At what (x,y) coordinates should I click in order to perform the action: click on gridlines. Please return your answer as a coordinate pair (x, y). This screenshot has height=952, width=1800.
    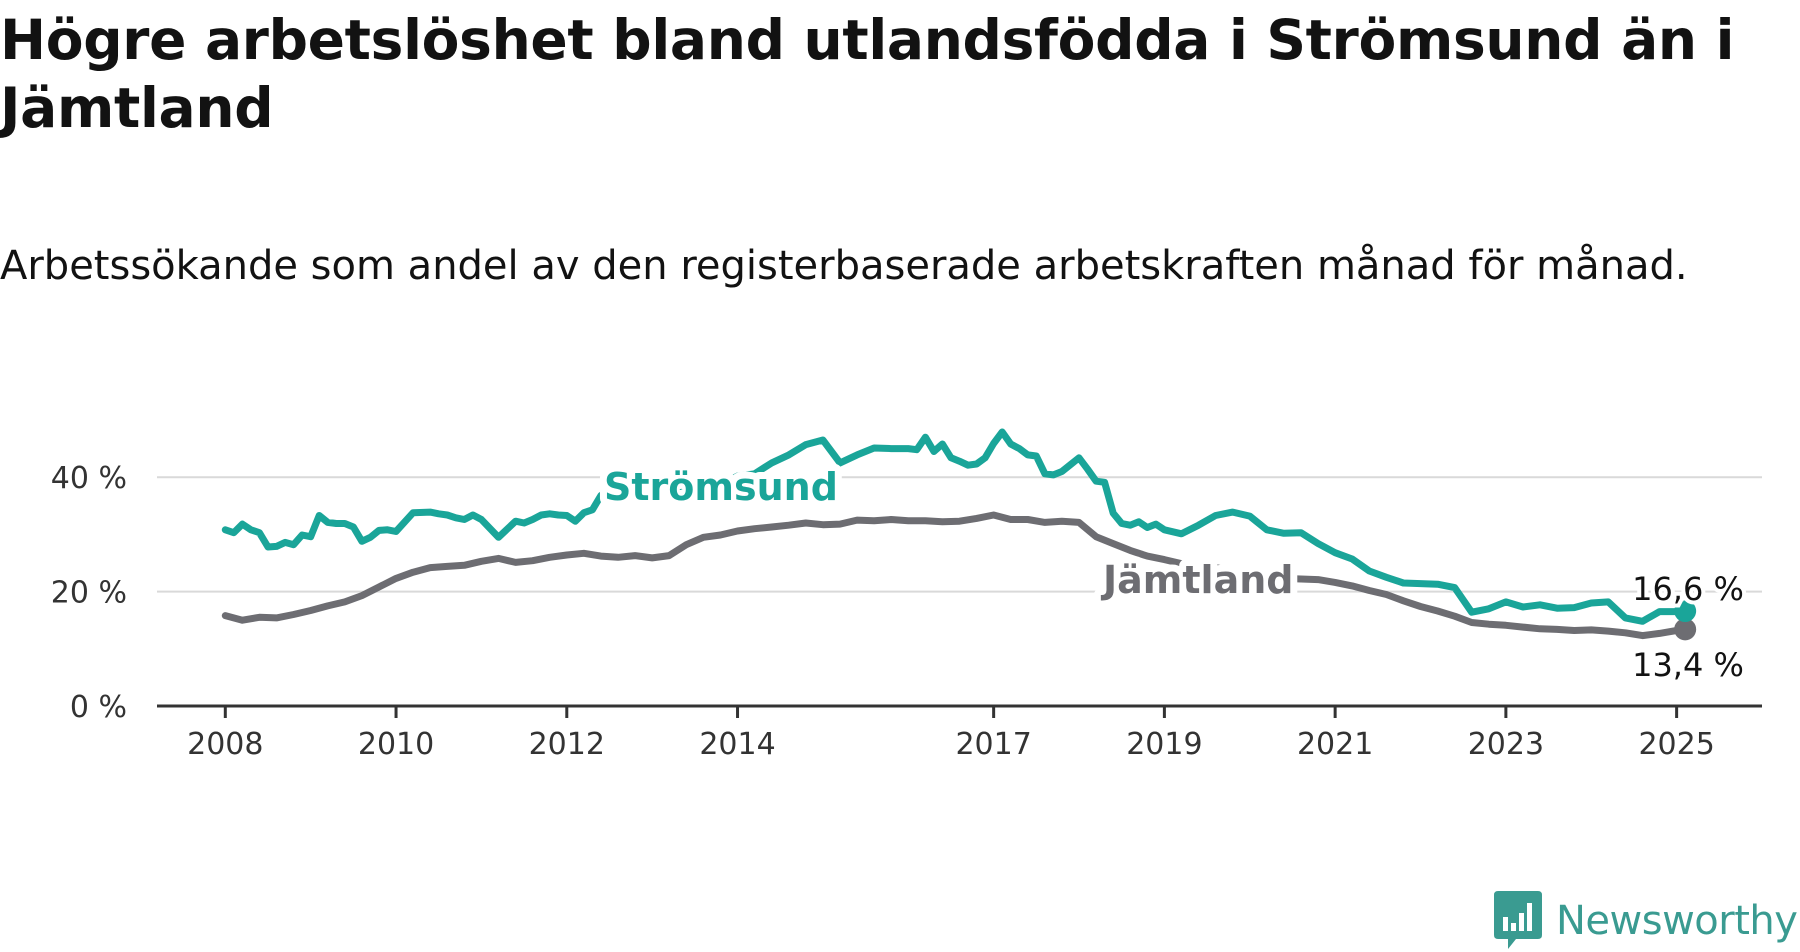
    Looking at the image, I should click on (959, 534).